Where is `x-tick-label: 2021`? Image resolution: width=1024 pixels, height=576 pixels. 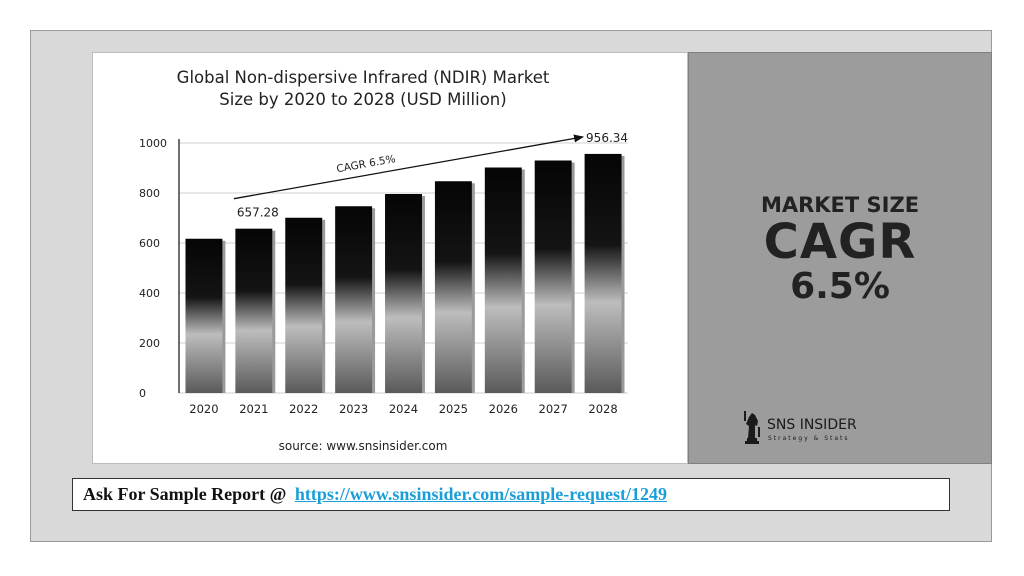 x-tick-label: 2021 is located at coordinates (253, 409).